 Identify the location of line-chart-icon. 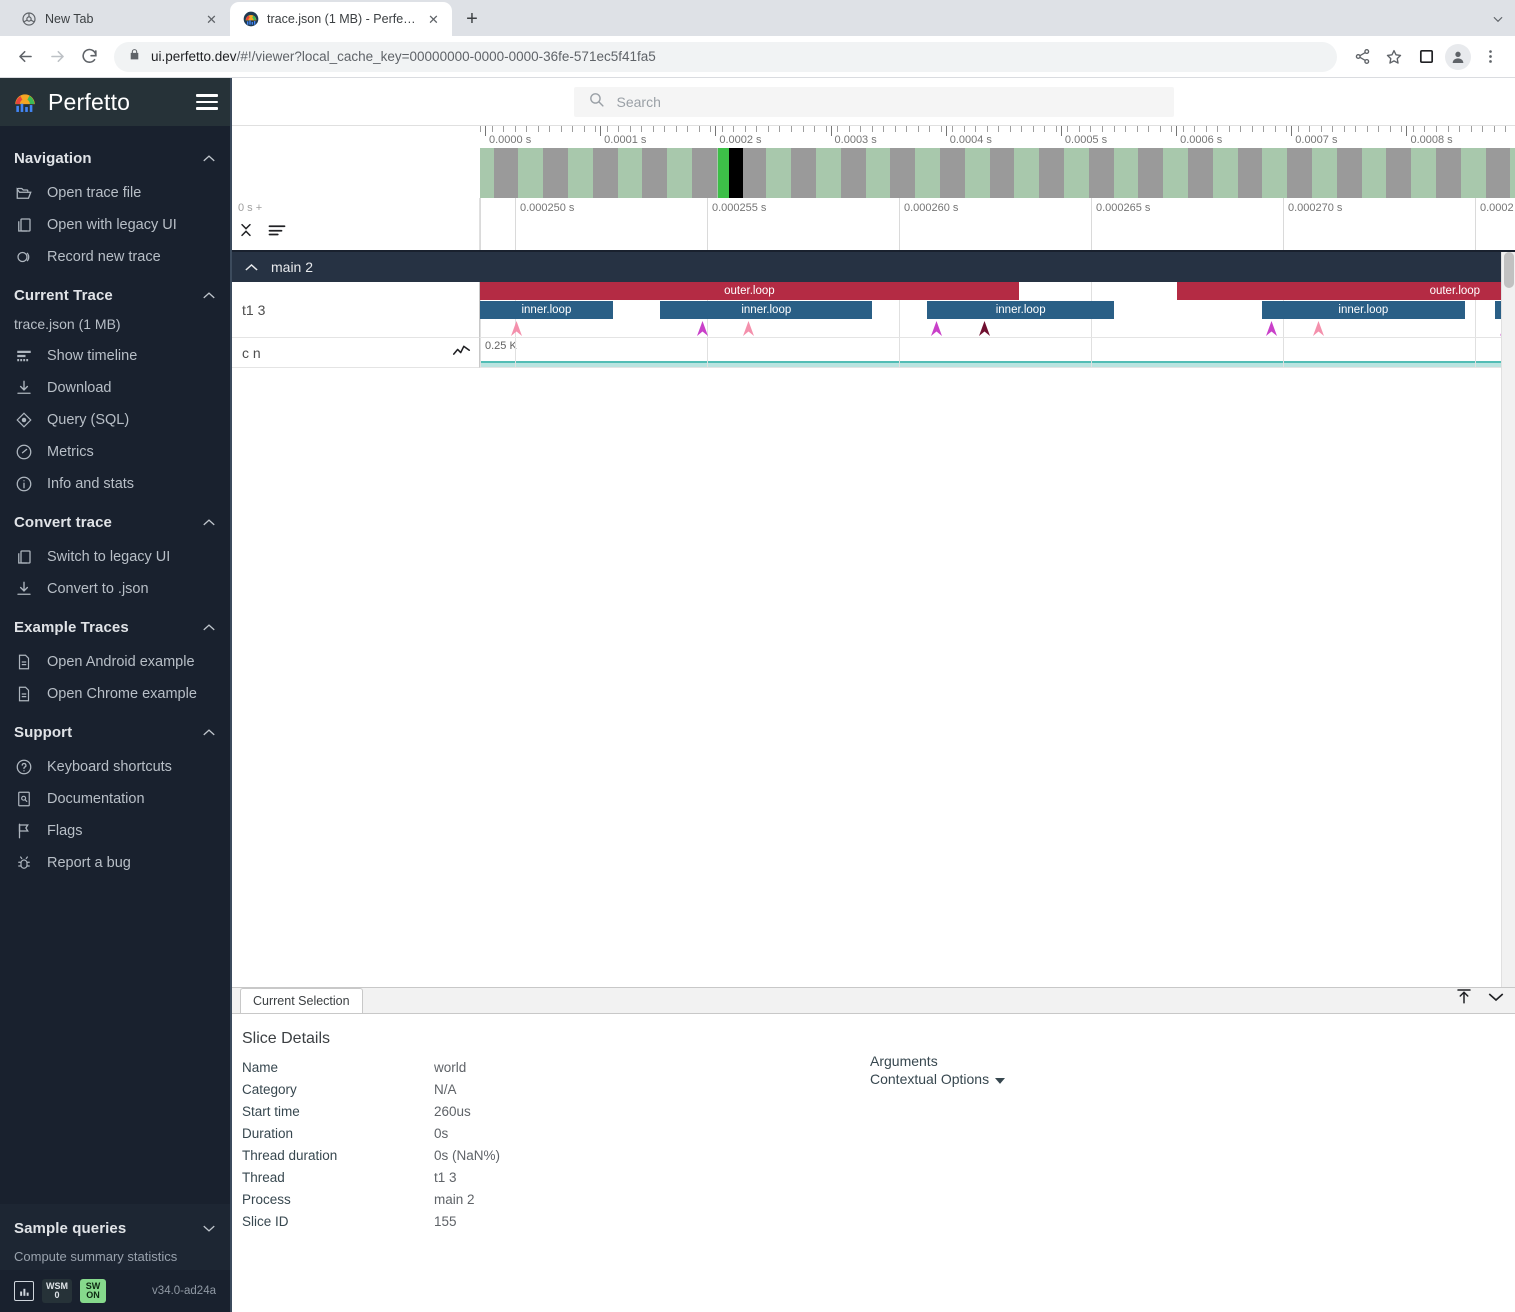
(461, 352).